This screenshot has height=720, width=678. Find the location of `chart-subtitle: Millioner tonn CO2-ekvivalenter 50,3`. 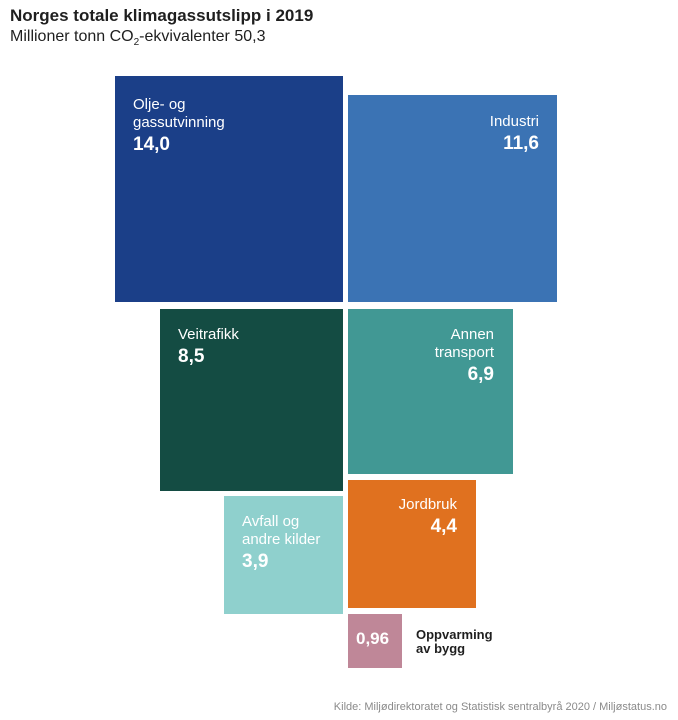

chart-subtitle: Millioner tonn CO2-ekvivalenter 50,3 is located at coordinates (138, 38).